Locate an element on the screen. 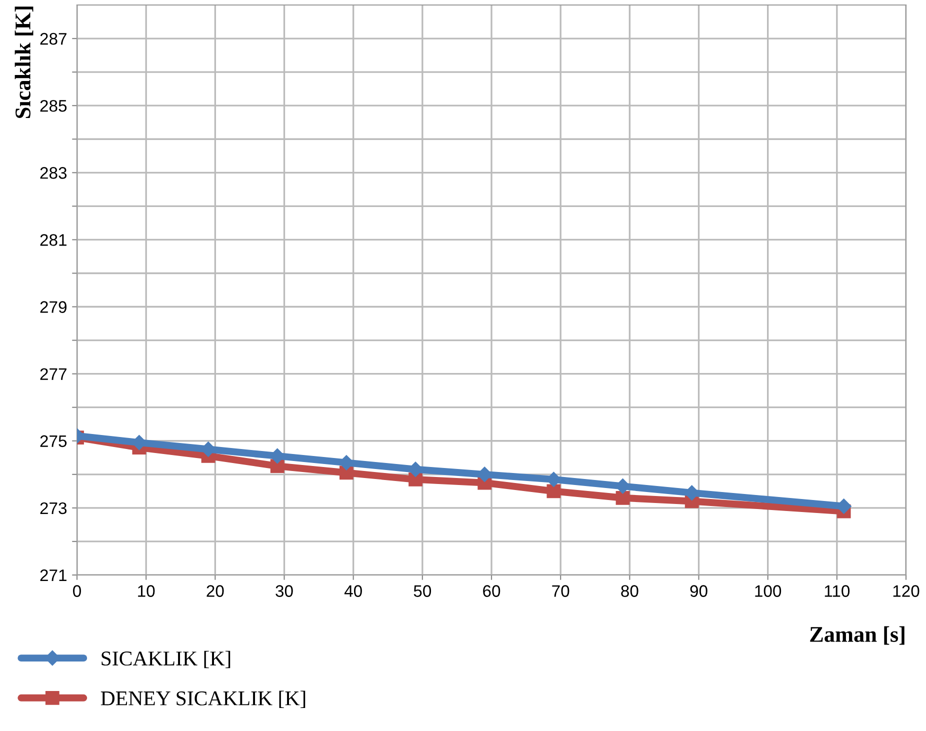 The height and width of the screenshot is (731, 926). x-tick-label: 30 is located at coordinates (284, 591).